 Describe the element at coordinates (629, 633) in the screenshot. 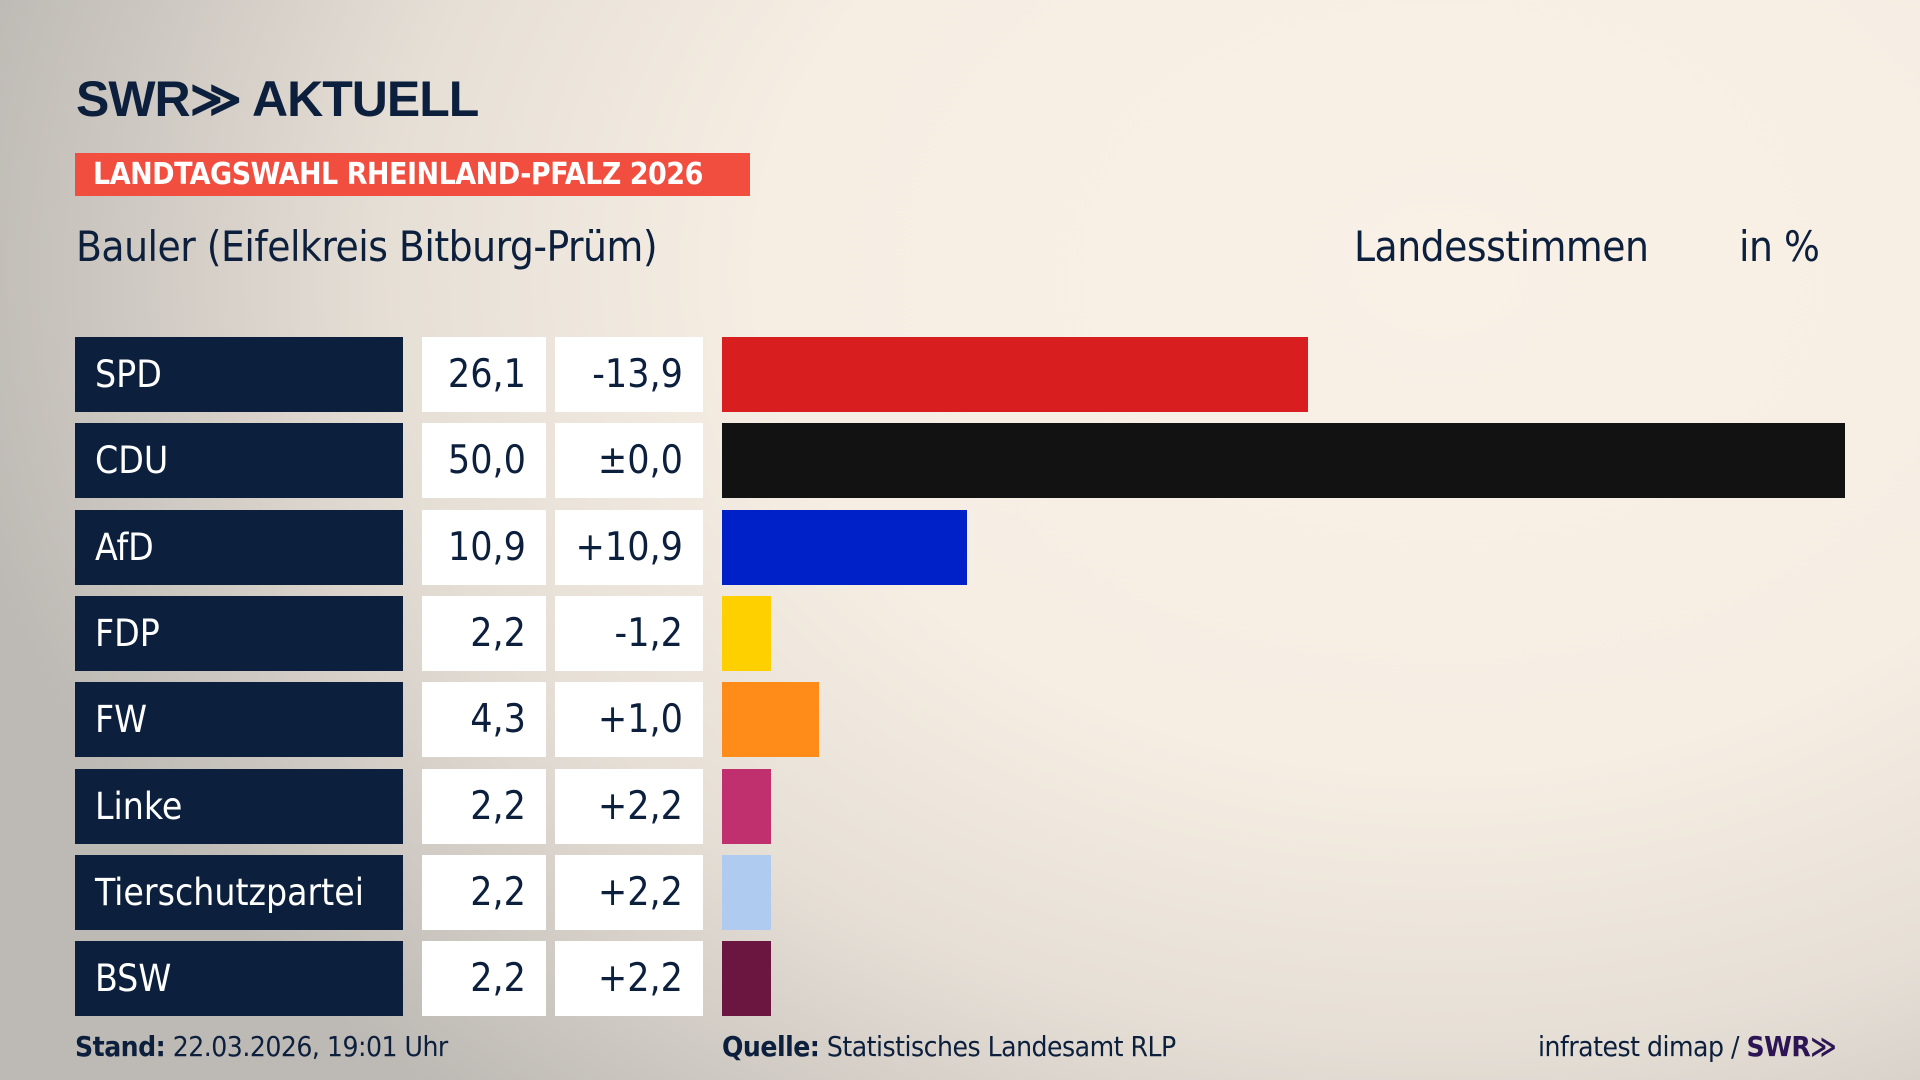

I see `diff-label: -1,2` at that location.